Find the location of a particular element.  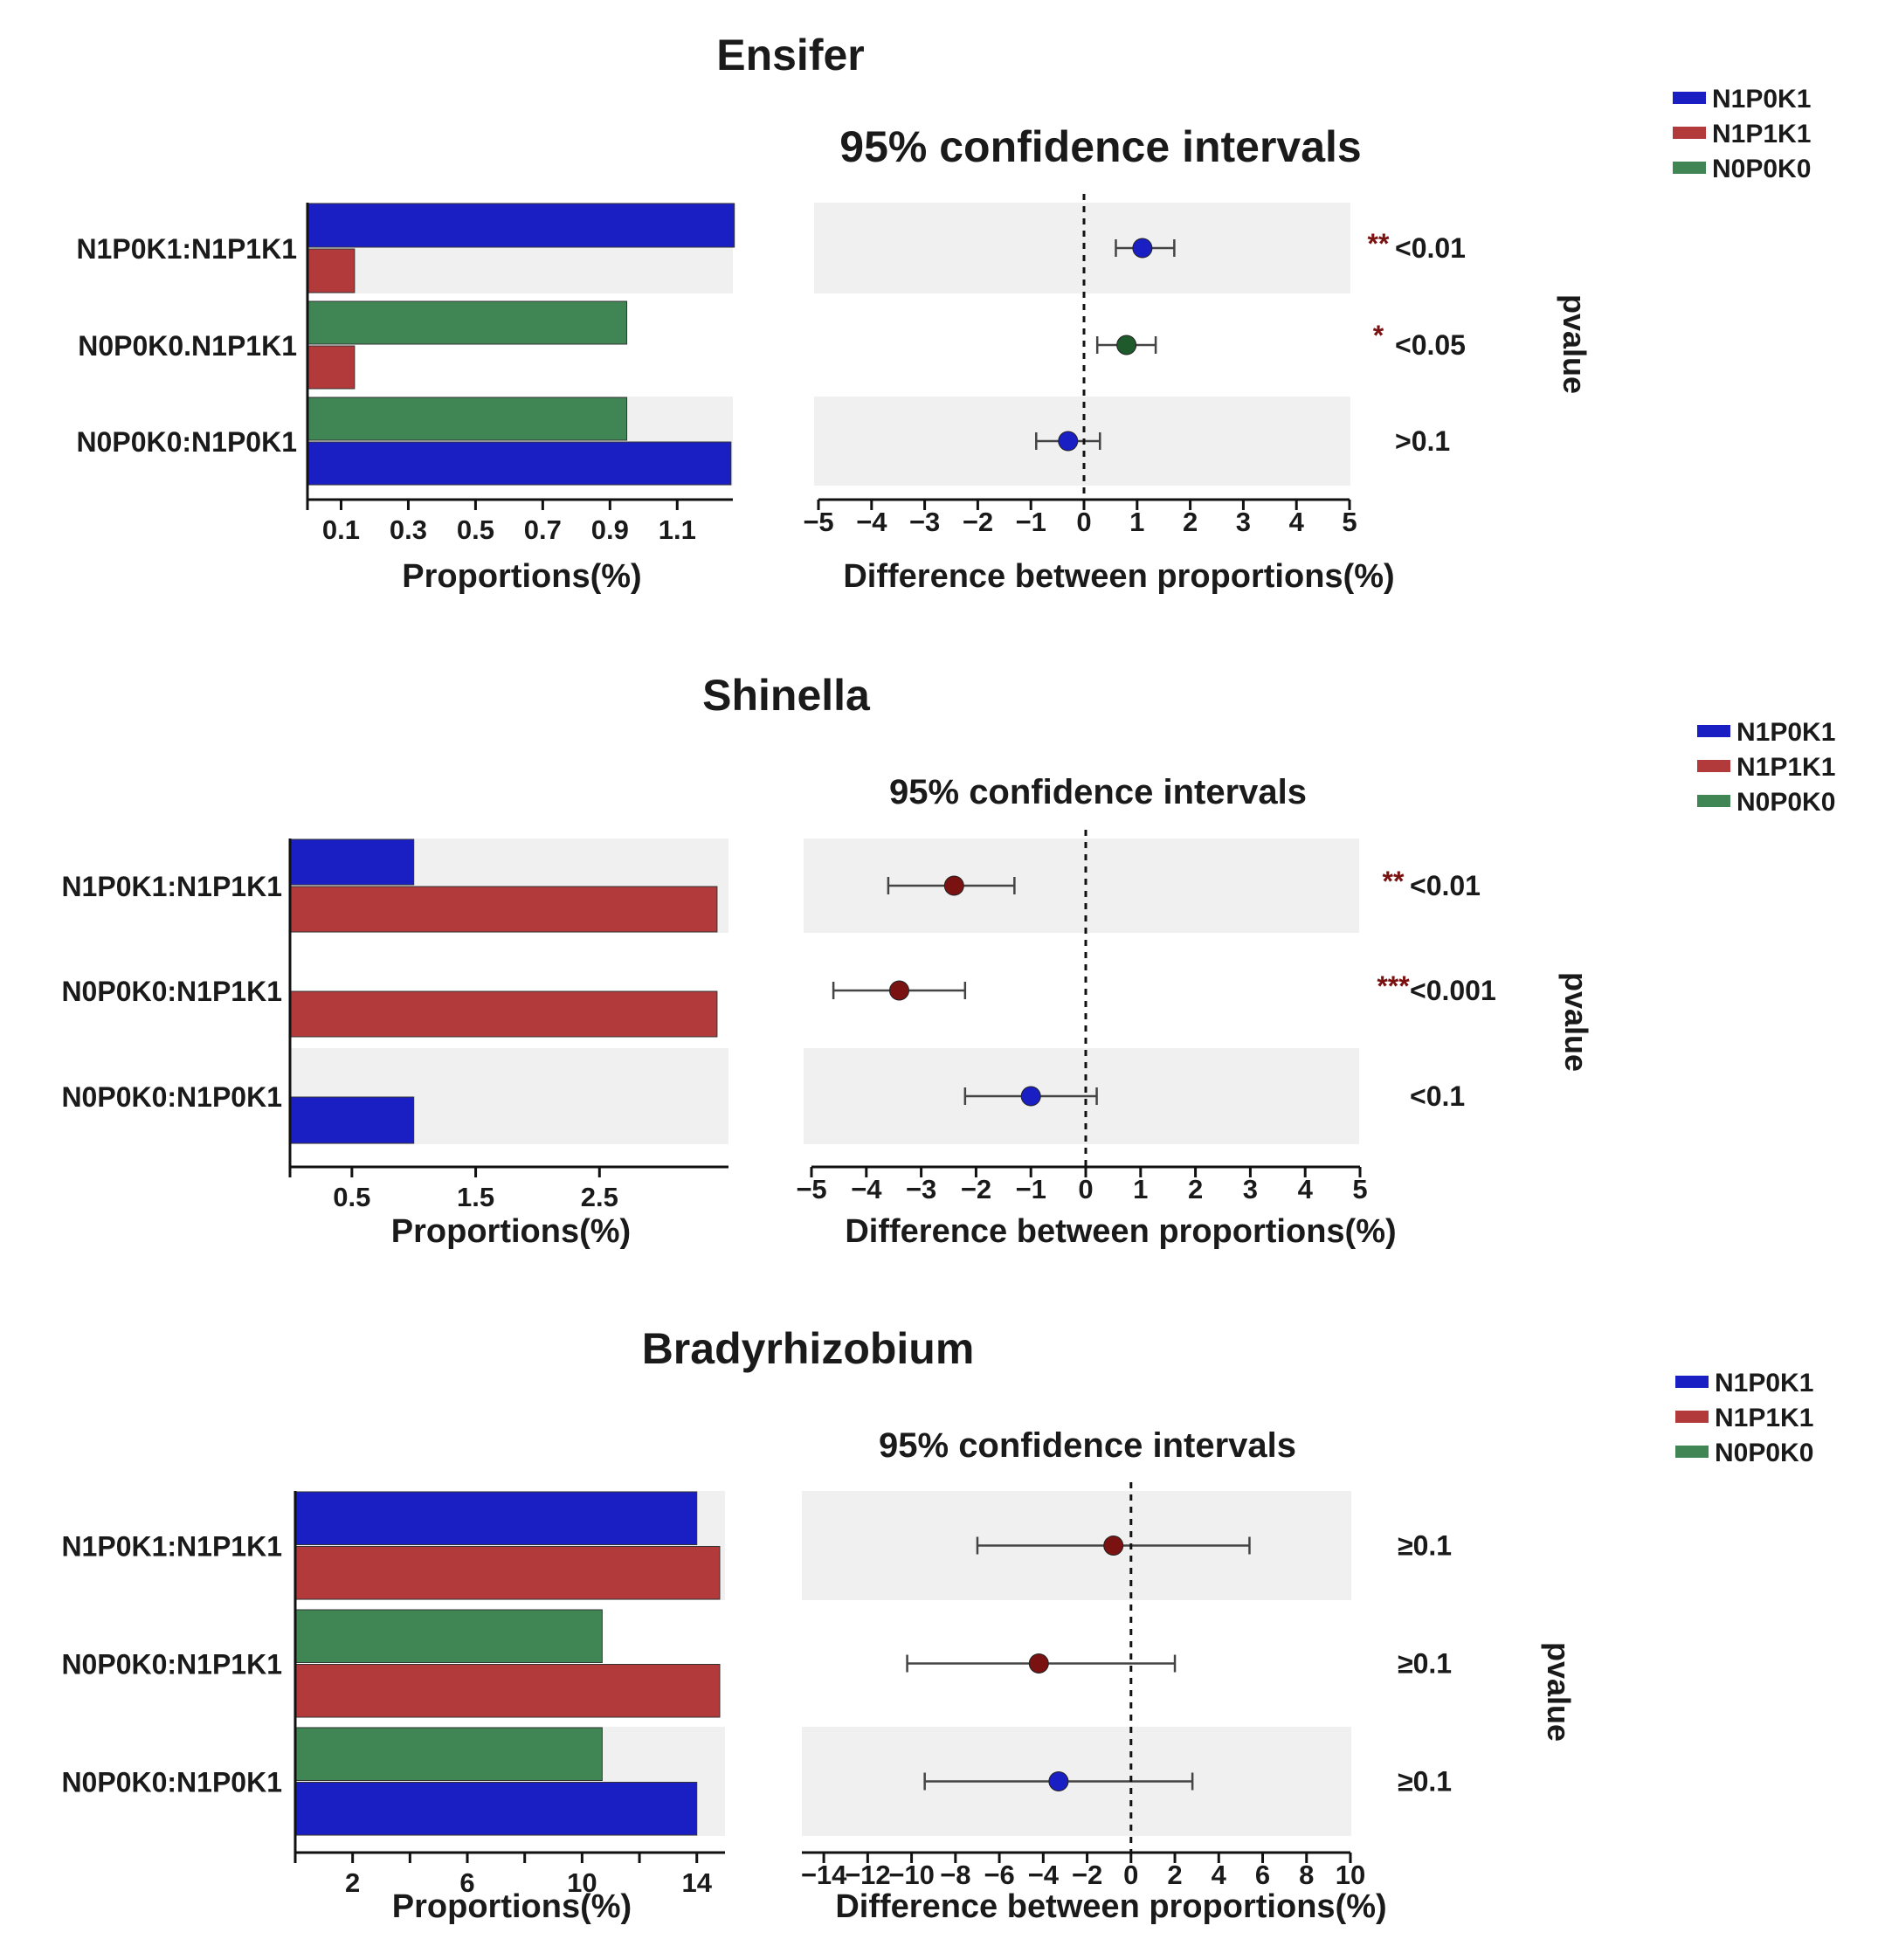

ci-x-tick-label: −6 is located at coordinates (999, 1875).